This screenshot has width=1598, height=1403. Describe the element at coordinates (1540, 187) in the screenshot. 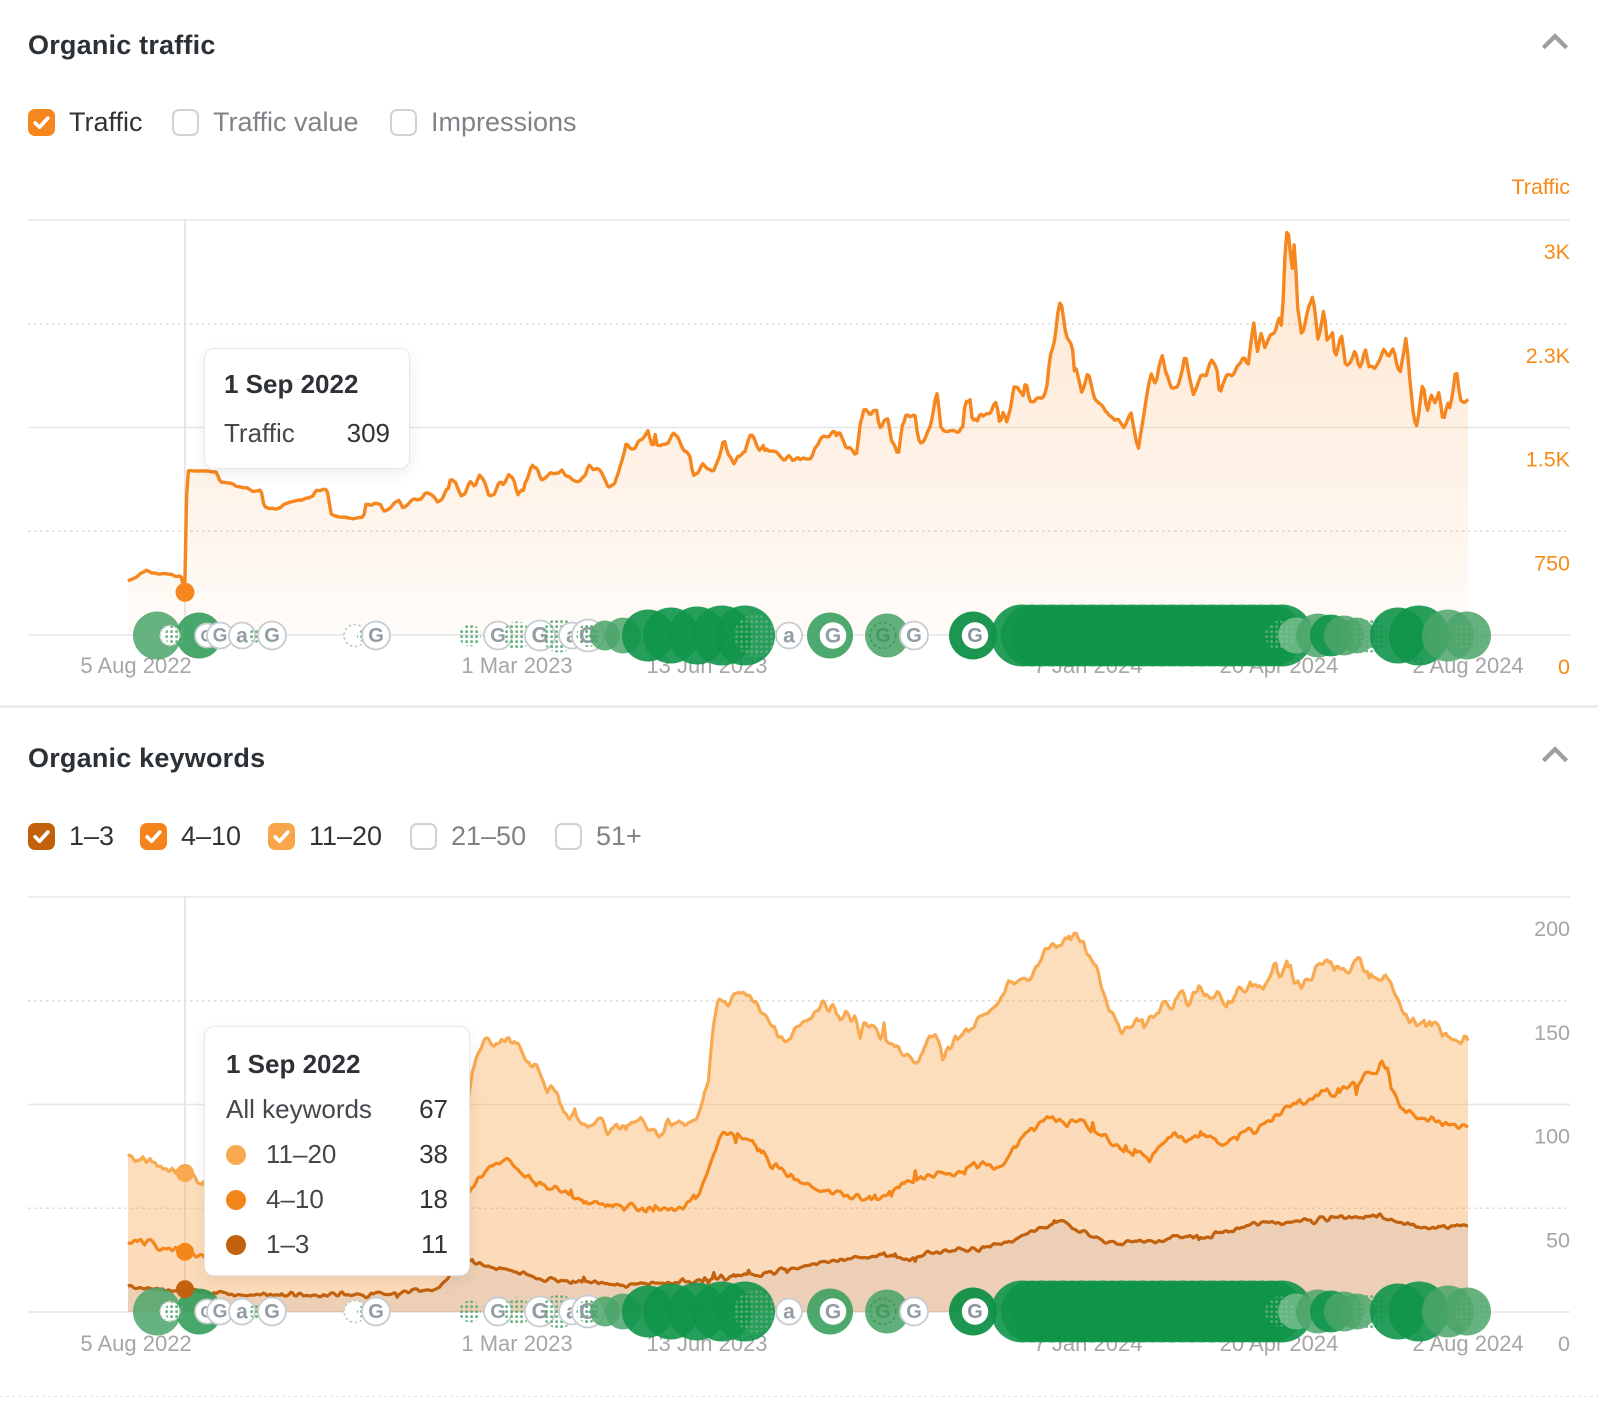

I see `svg-text: Traffic` at that location.